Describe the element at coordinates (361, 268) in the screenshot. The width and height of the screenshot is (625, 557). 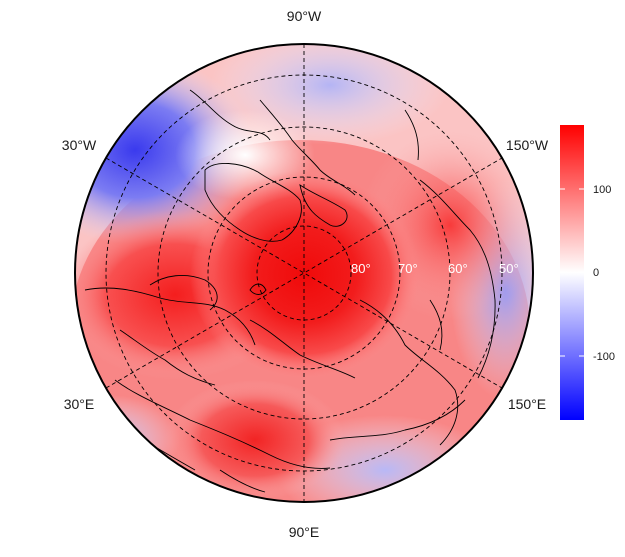
I see `latitude-label-80: 80°` at that location.